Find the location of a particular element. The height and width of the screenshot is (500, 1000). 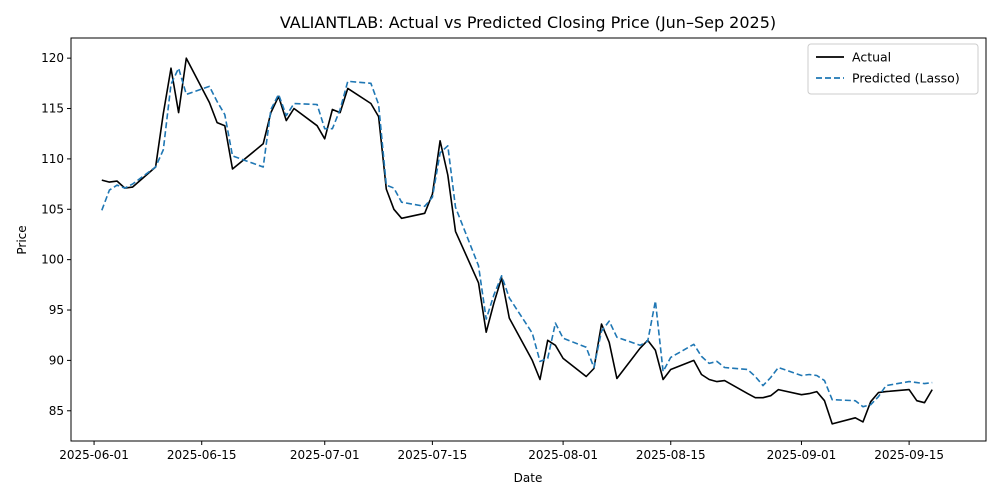

legend: Actual Predicted (Lasso) is located at coordinates (893, 69).